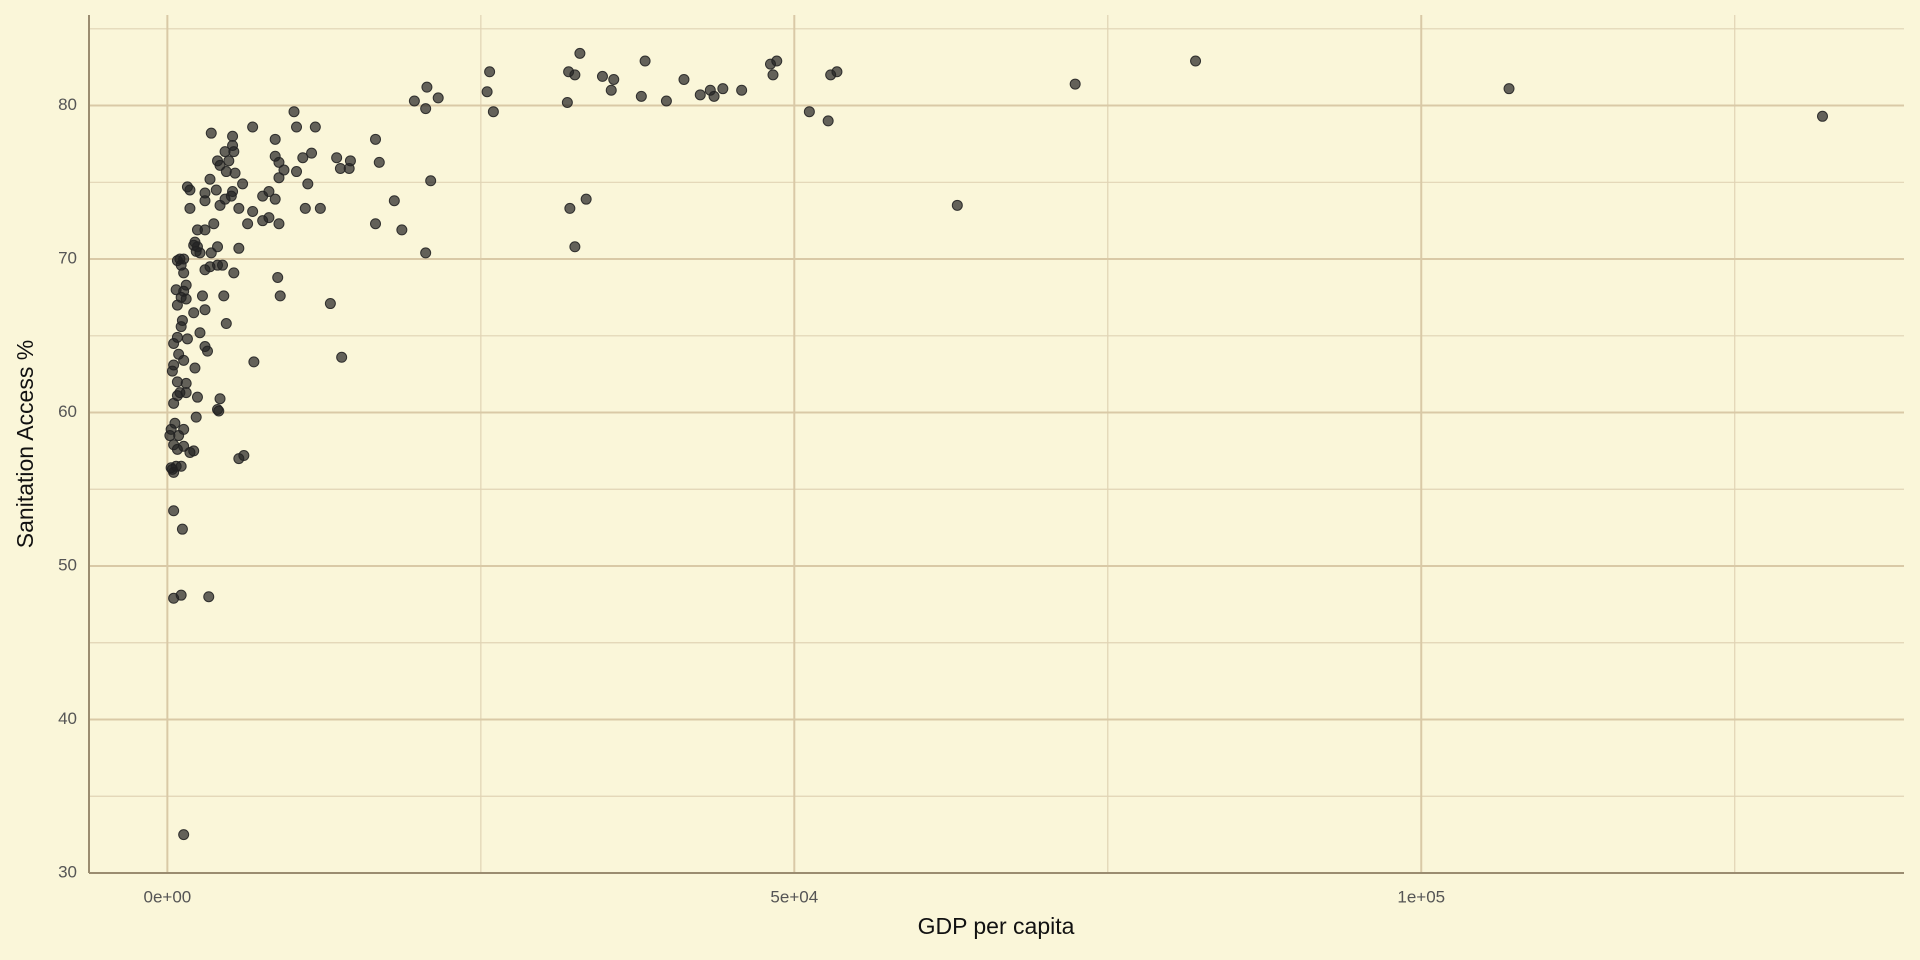 The width and height of the screenshot is (1920, 960). What do you see at coordinates (67, 565) in the screenshot?
I see `y-tick-label: 50` at bounding box center [67, 565].